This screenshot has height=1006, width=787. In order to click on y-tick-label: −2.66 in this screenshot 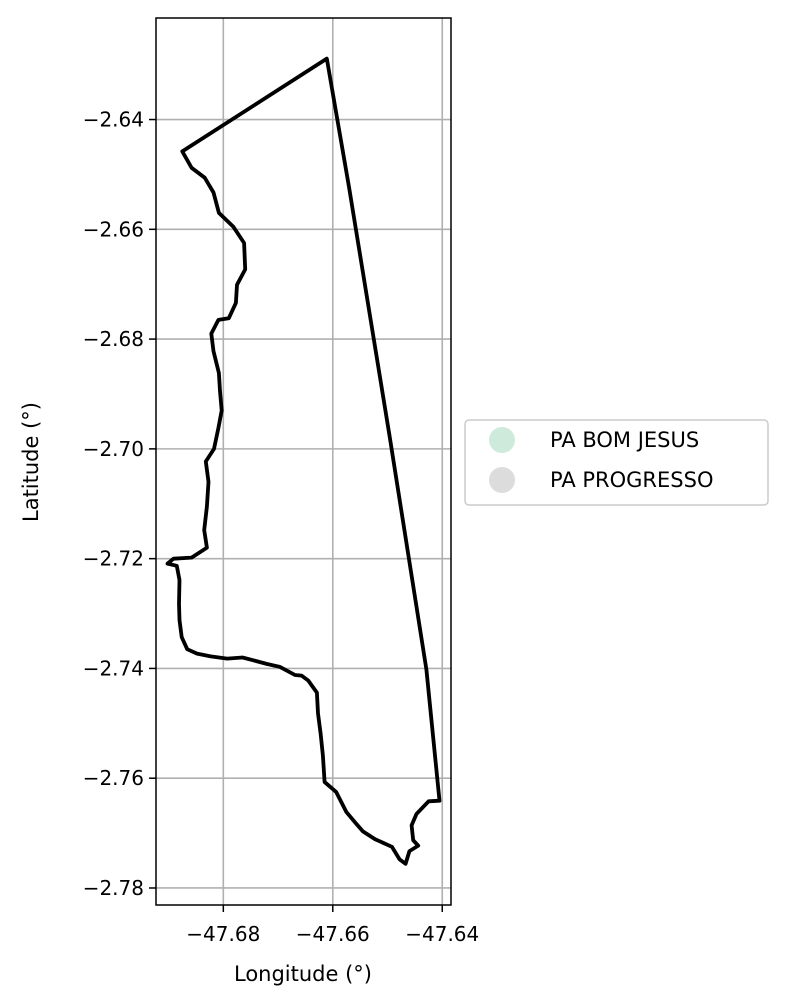, I will do `click(113, 229)`.